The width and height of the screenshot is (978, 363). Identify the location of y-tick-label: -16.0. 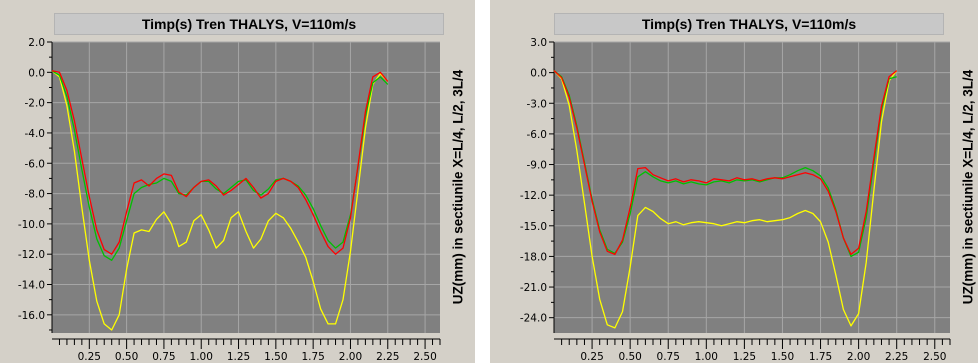
(31, 316).